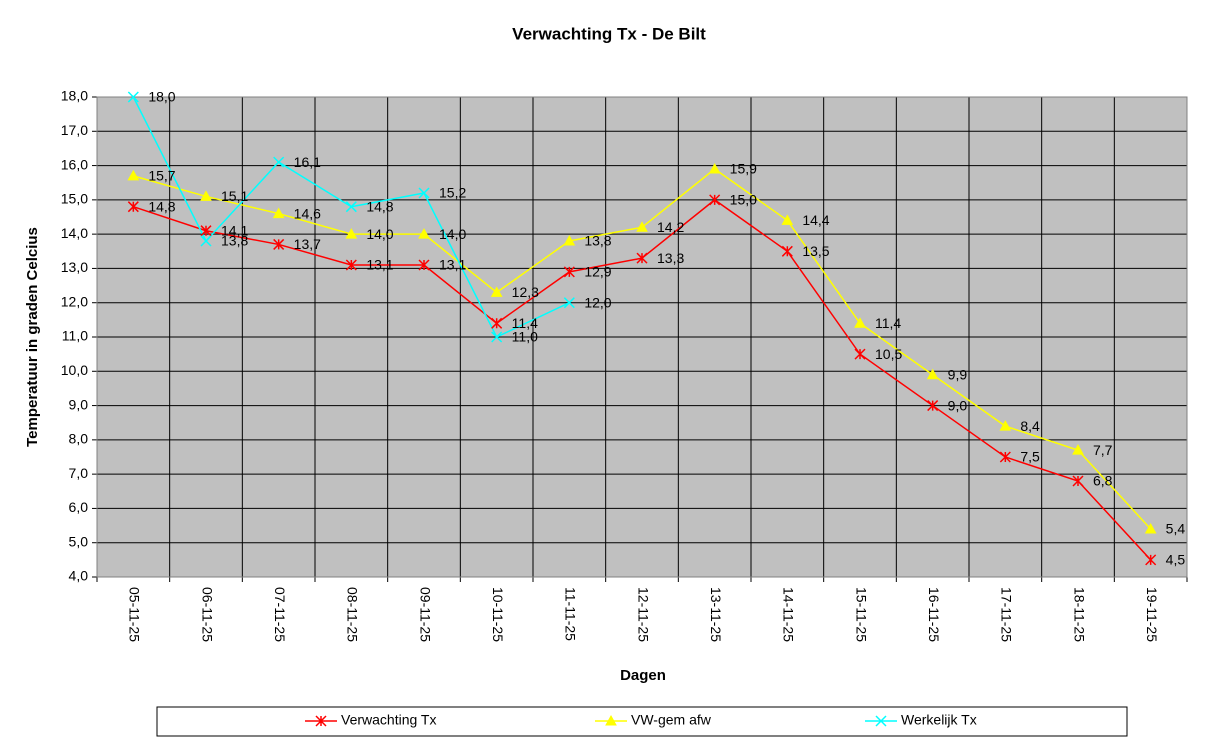 This screenshot has width=1221, height=747. What do you see at coordinates (32, 337) in the screenshot?
I see `y-axis-label: Temperatuur in graden Celcius` at bounding box center [32, 337].